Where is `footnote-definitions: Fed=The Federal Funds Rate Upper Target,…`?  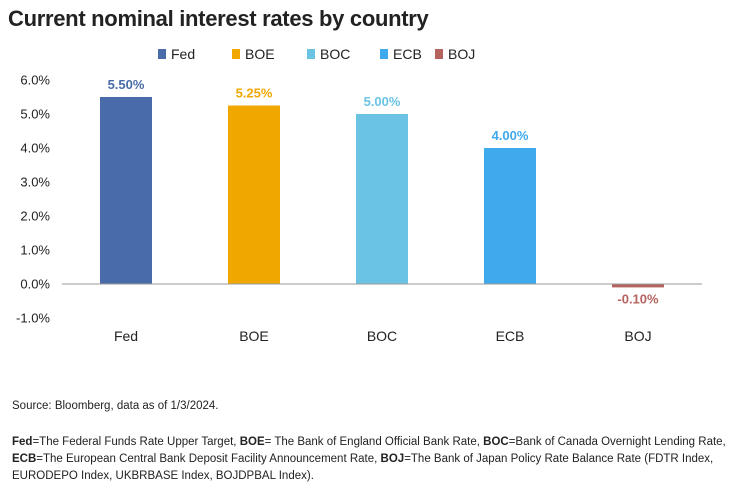
footnote-definitions: Fed=The Federal Funds Rate Upper Target,… is located at coordinates (379, 459).